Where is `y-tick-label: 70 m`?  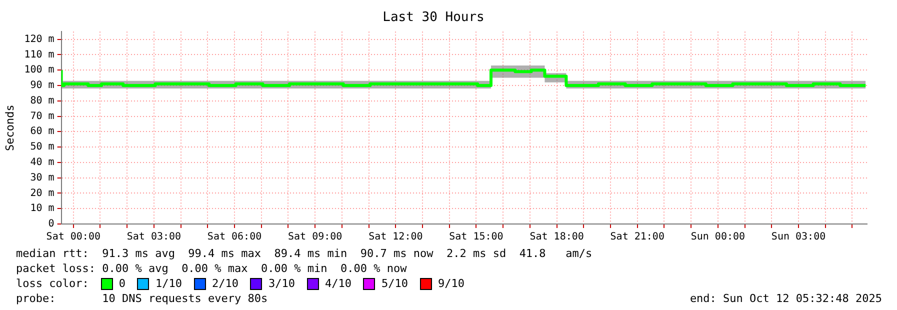
y-tick-label: 70 m is located at coordinates (42, 116).